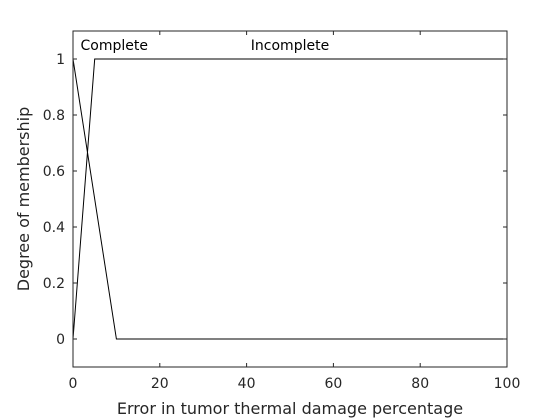 The height and width of the screenshot is (420, 560). I want to click on x-tick-label: 80, so click(420, 384).